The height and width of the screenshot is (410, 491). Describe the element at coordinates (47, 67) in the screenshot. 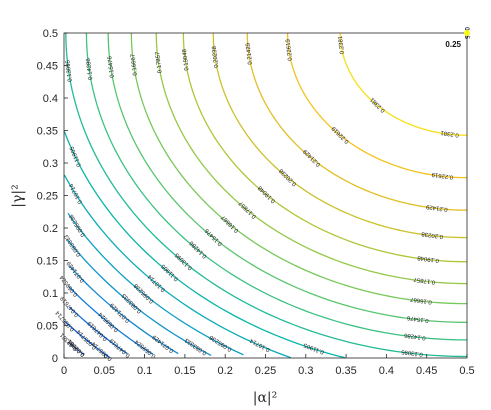

I see `y-tick-label-9: 0.45` at that location.